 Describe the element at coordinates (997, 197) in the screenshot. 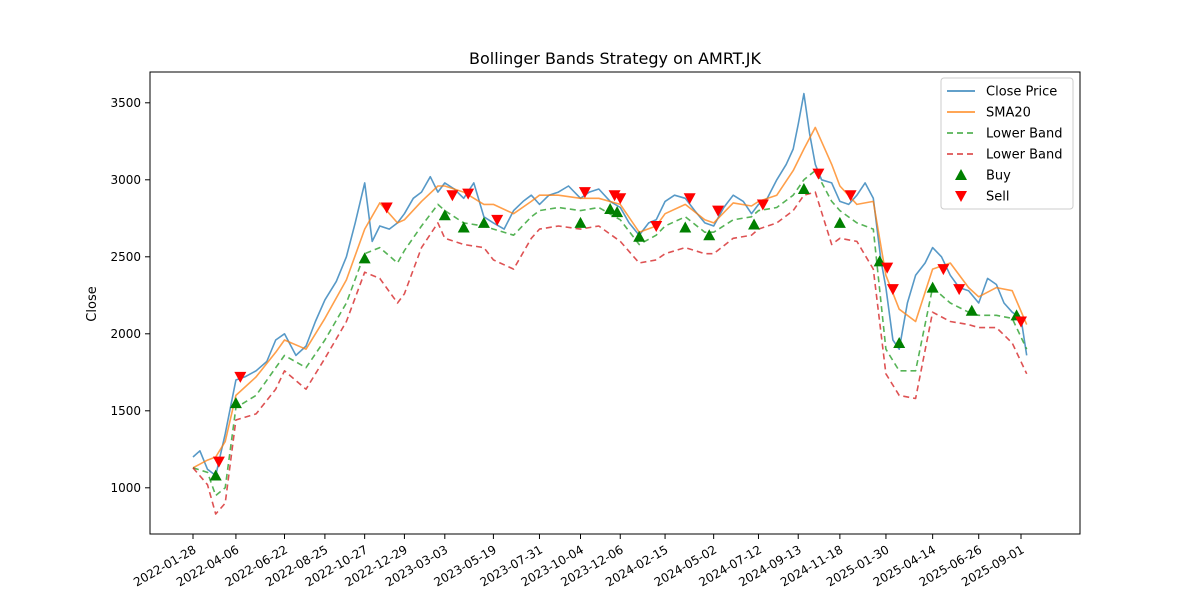

I see `legend-sell-label: Sell` at that location.